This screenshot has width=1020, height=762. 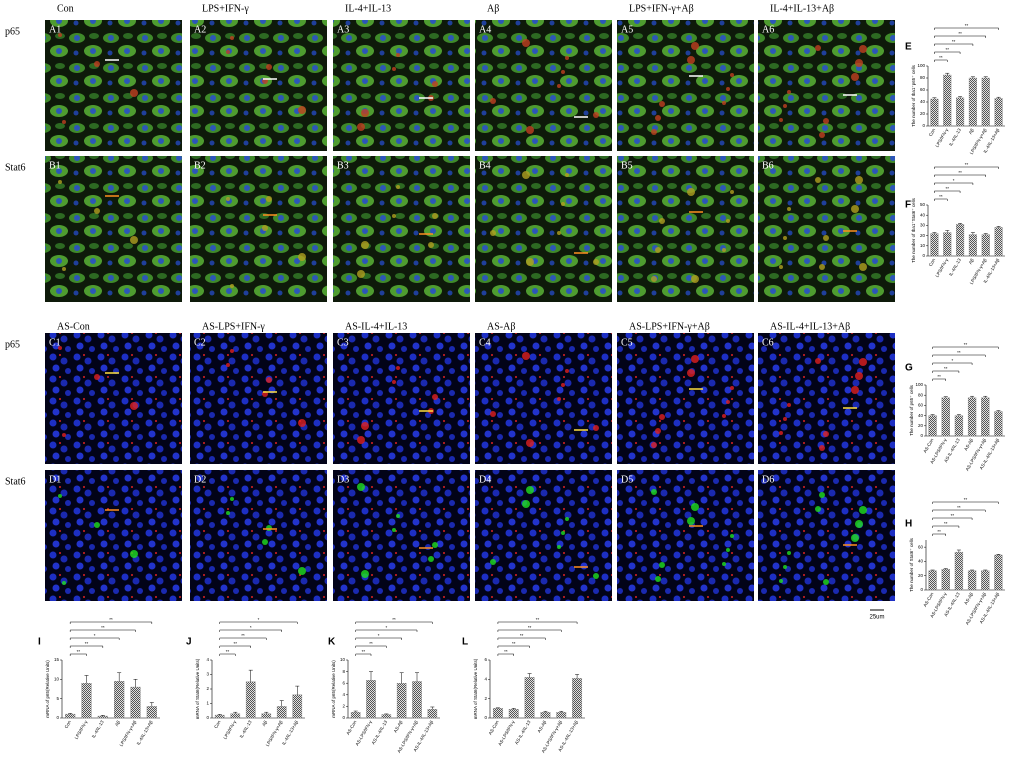 What do you see at coordinates (233, 326) in the screenshot?
I see `column-title: AS-LPS+IFN-γ` at bounding box center [233, 326].